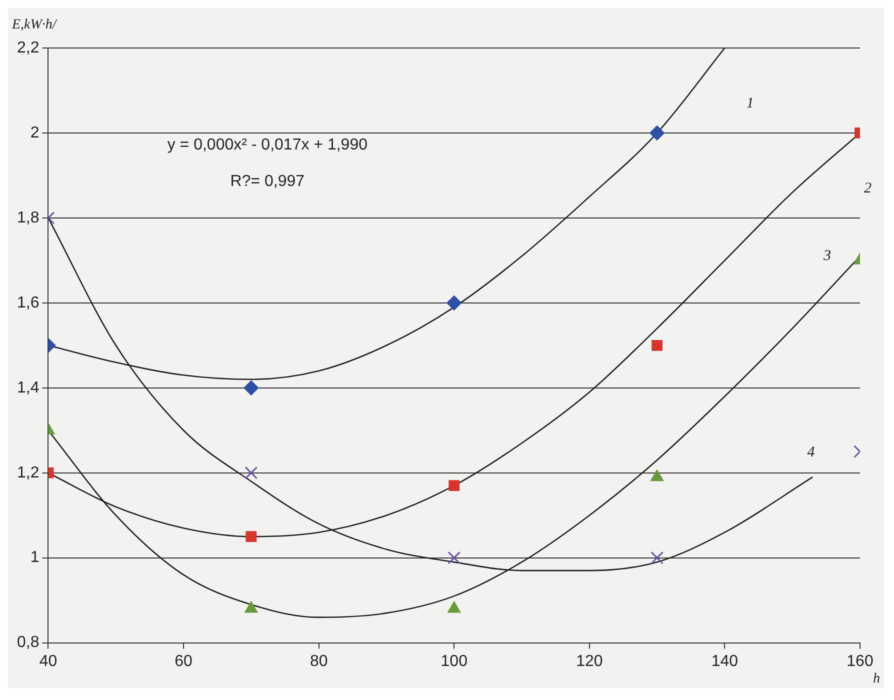 The width and height of the screenshot is (894, 700). Describe the element at coordinates (35, 133) in the screenshot. I see `y-tick-label: 2` at that location.